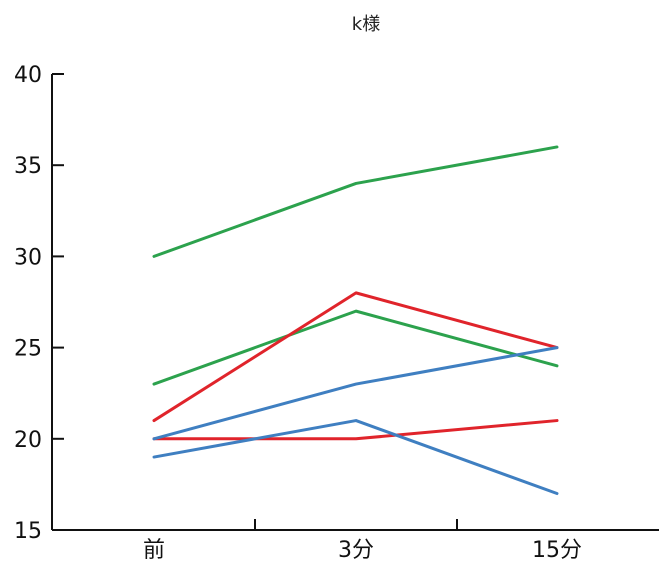 This screenshot has width=659, height=566. I want to click on x-axis-ticks: 前 3分 15分, so click(362, 541).